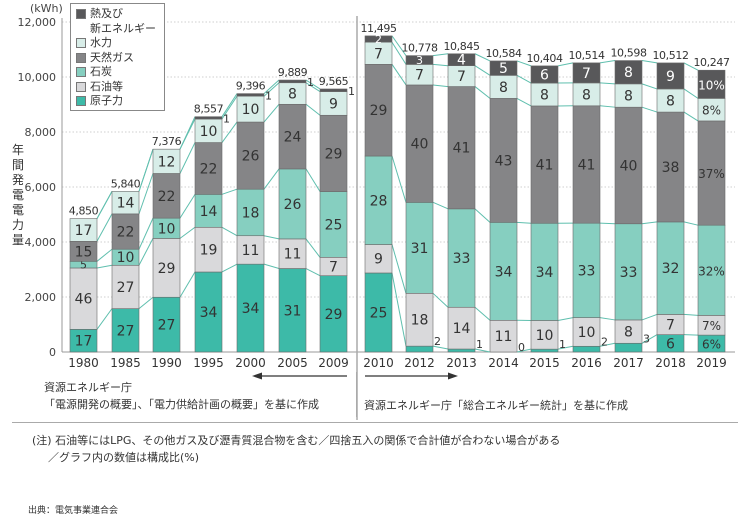 Image resolution: width=750 pixels, height=523 pixels. I want to click on segment-label: 12, so click(167, 162).